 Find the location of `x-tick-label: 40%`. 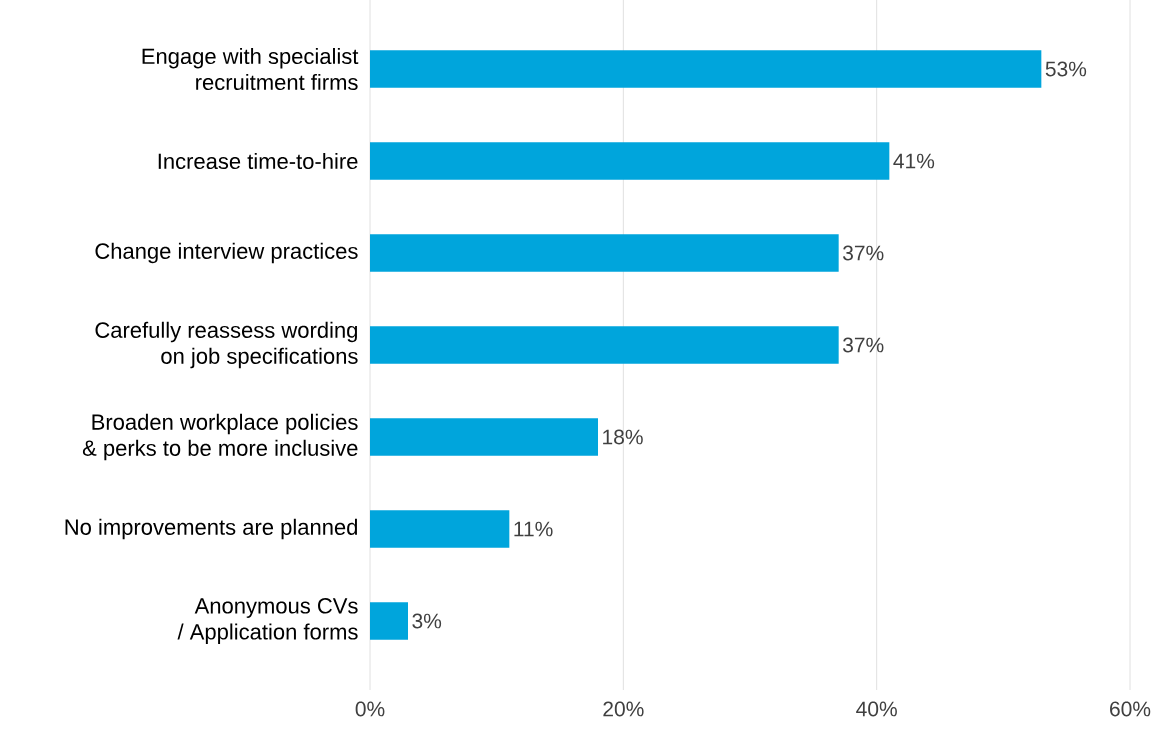

x-tick-label: 40% is located at coordinates (876, 709).